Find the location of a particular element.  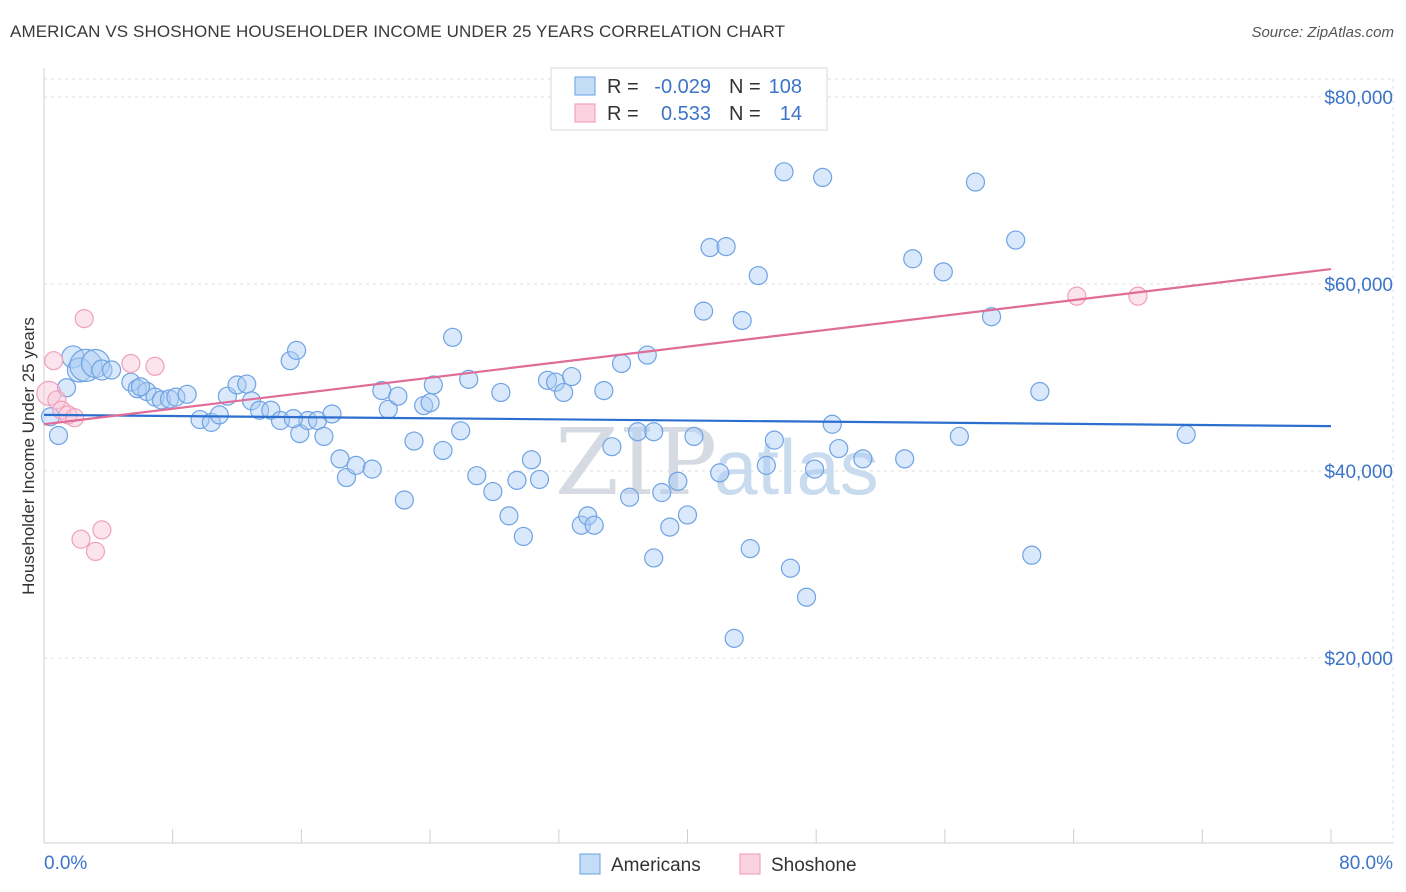

watermark: ZIP atlas is located at coordinates (717, 462).